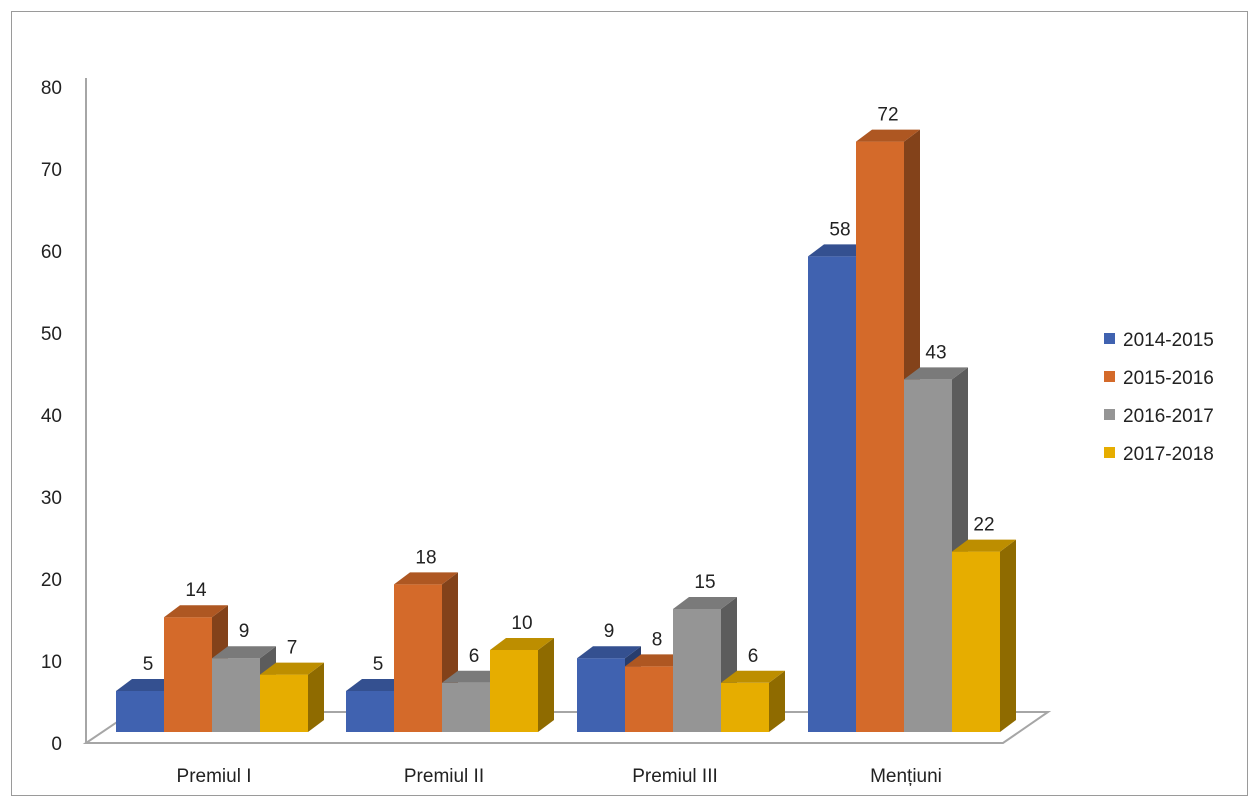  I want to click on data-label: 10, so click(521, 623).